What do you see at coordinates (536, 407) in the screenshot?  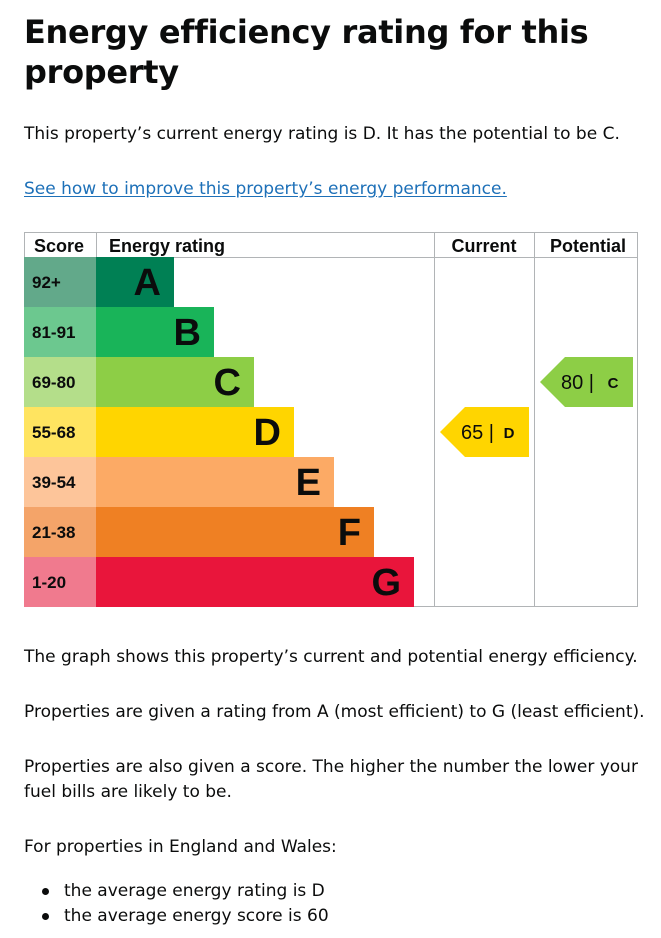 I see `rating-markers: 65 | D 80 | C` at bounding box center [536, 407].